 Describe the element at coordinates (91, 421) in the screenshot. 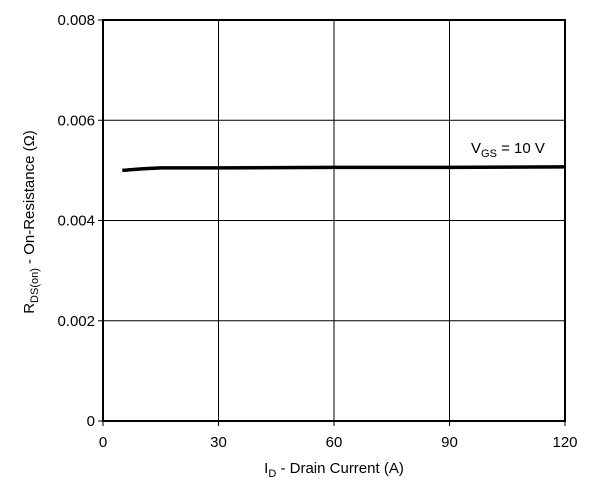

I see `y-tick-label: 0` at that location.